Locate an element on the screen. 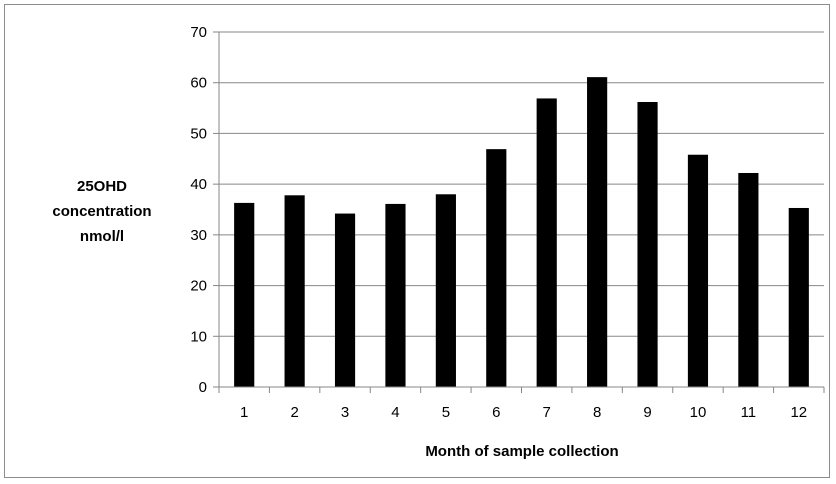 This screenshot has width=836, height=484. y-tick-label: 50 is located at coordinates (198, 133).